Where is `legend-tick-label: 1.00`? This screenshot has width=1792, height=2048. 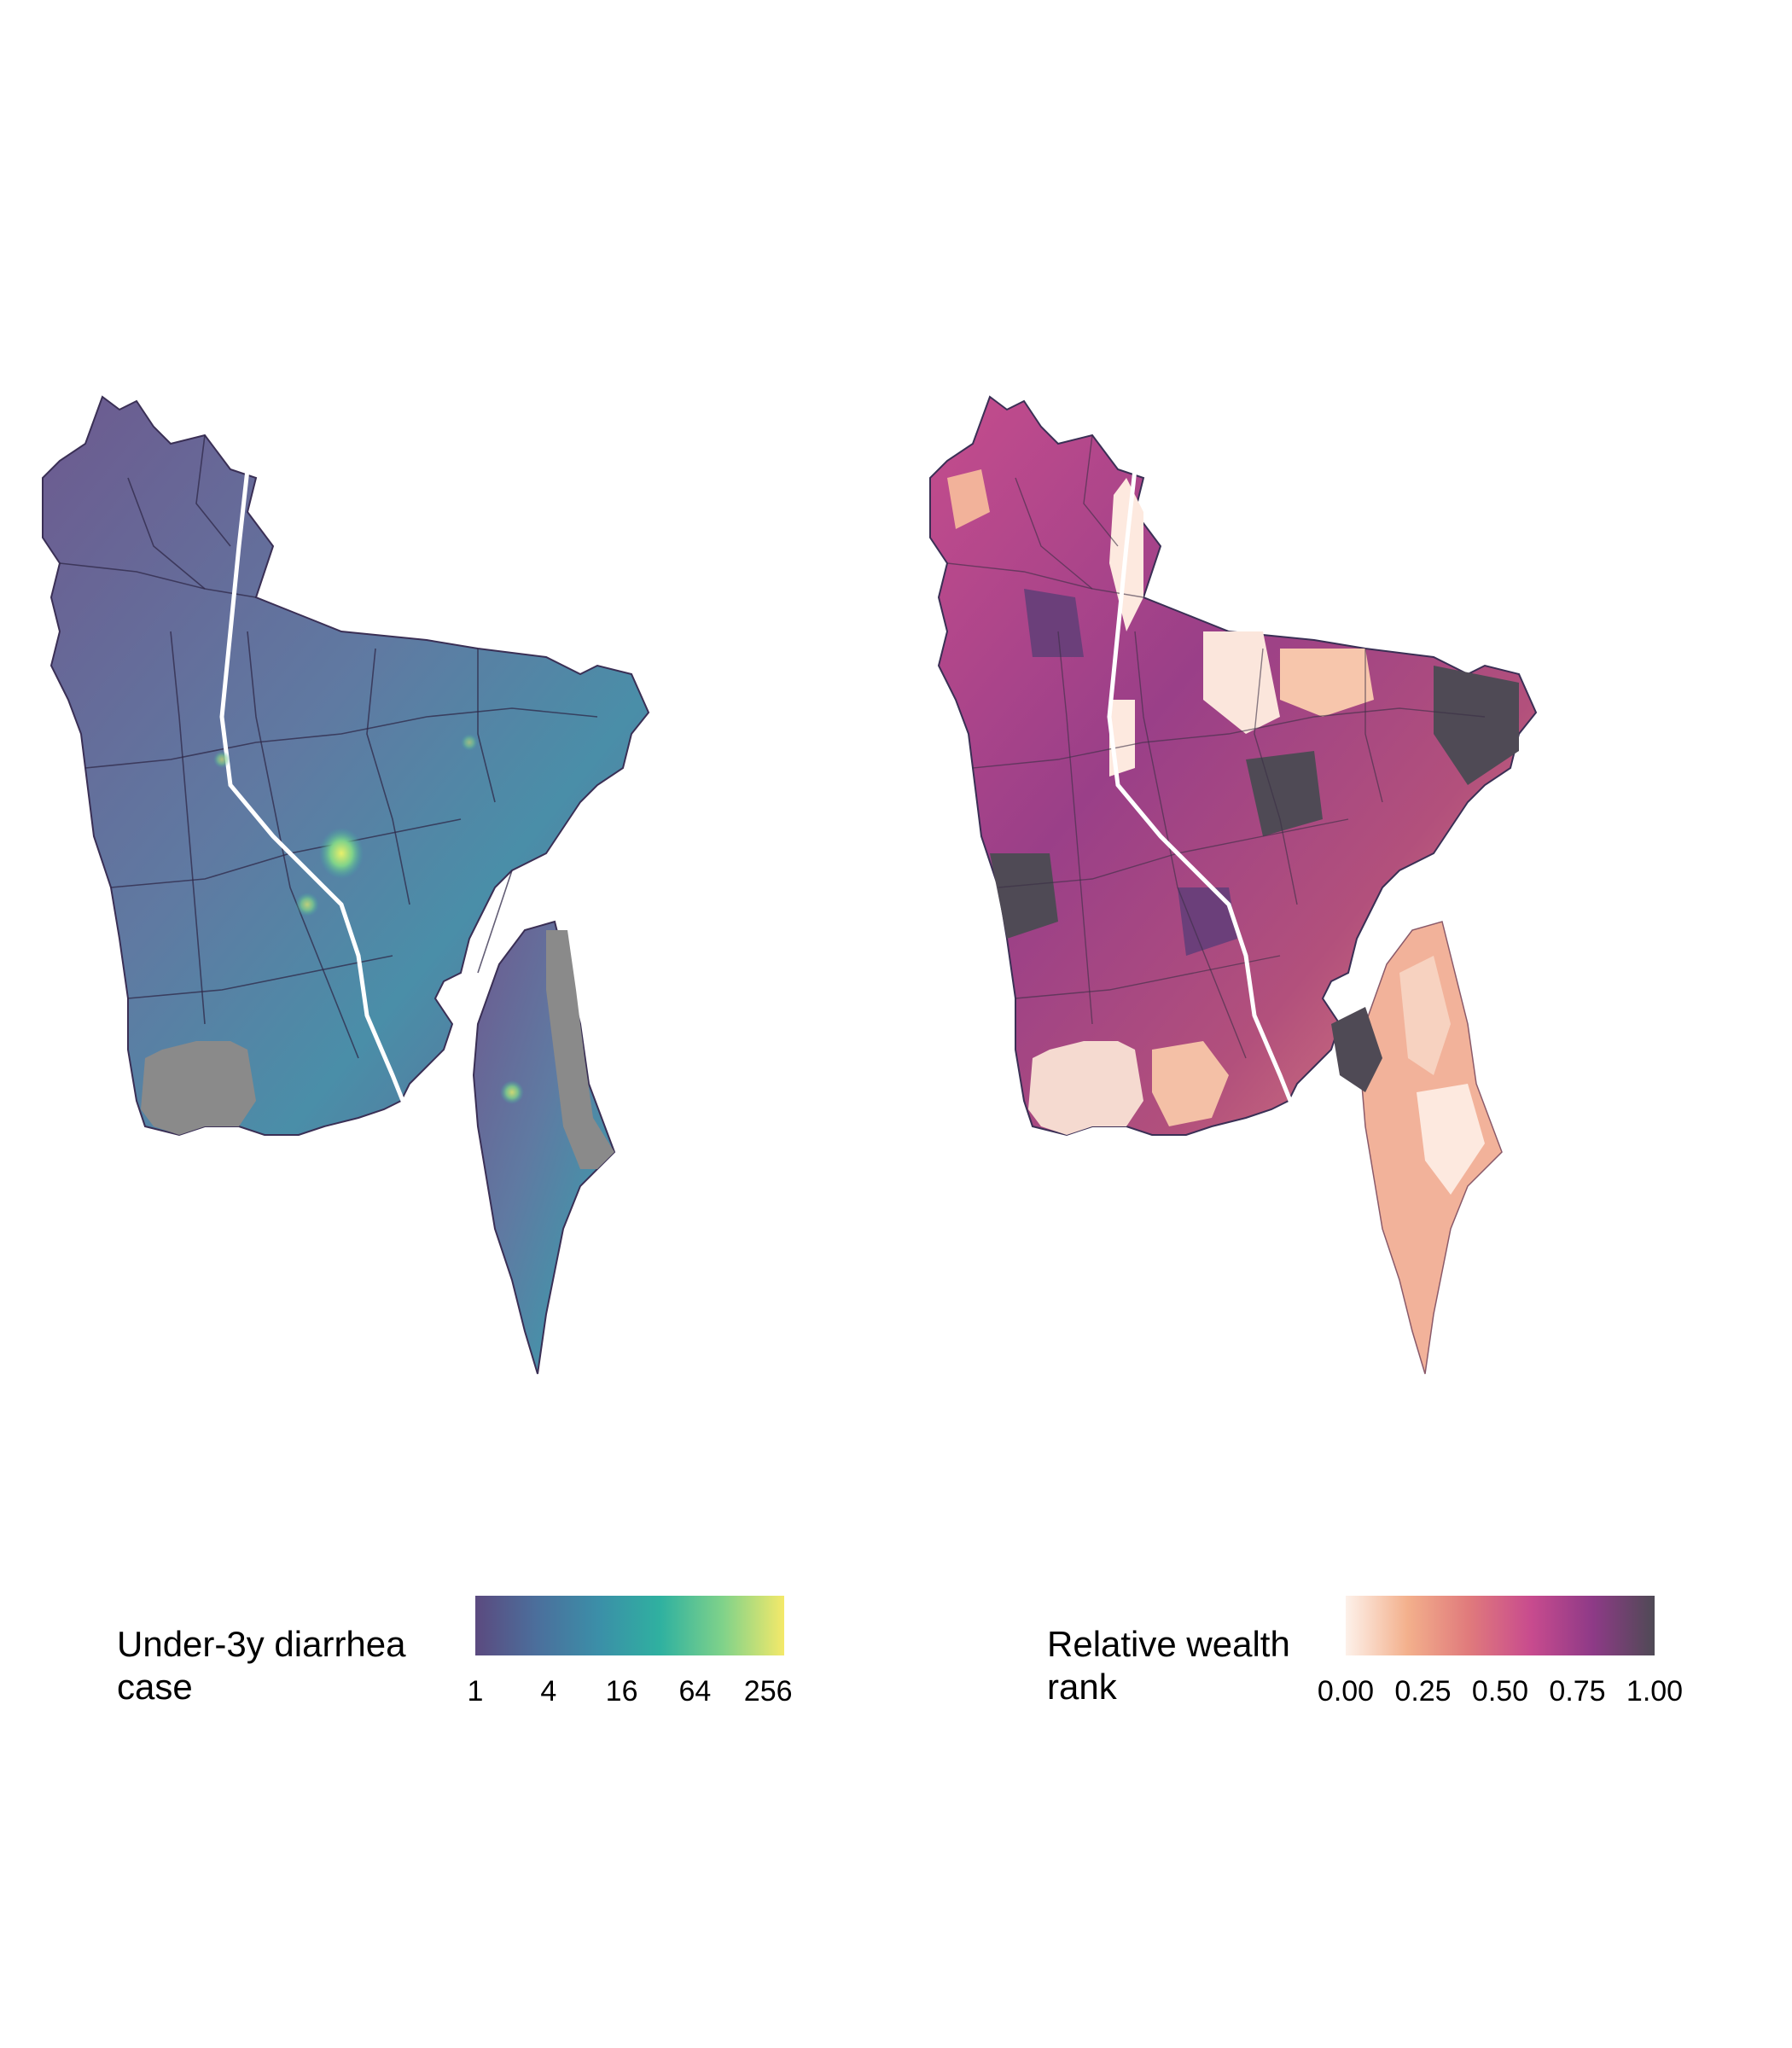
legend-tick-label: 1.00 is located at coordinates (1655, 1691).